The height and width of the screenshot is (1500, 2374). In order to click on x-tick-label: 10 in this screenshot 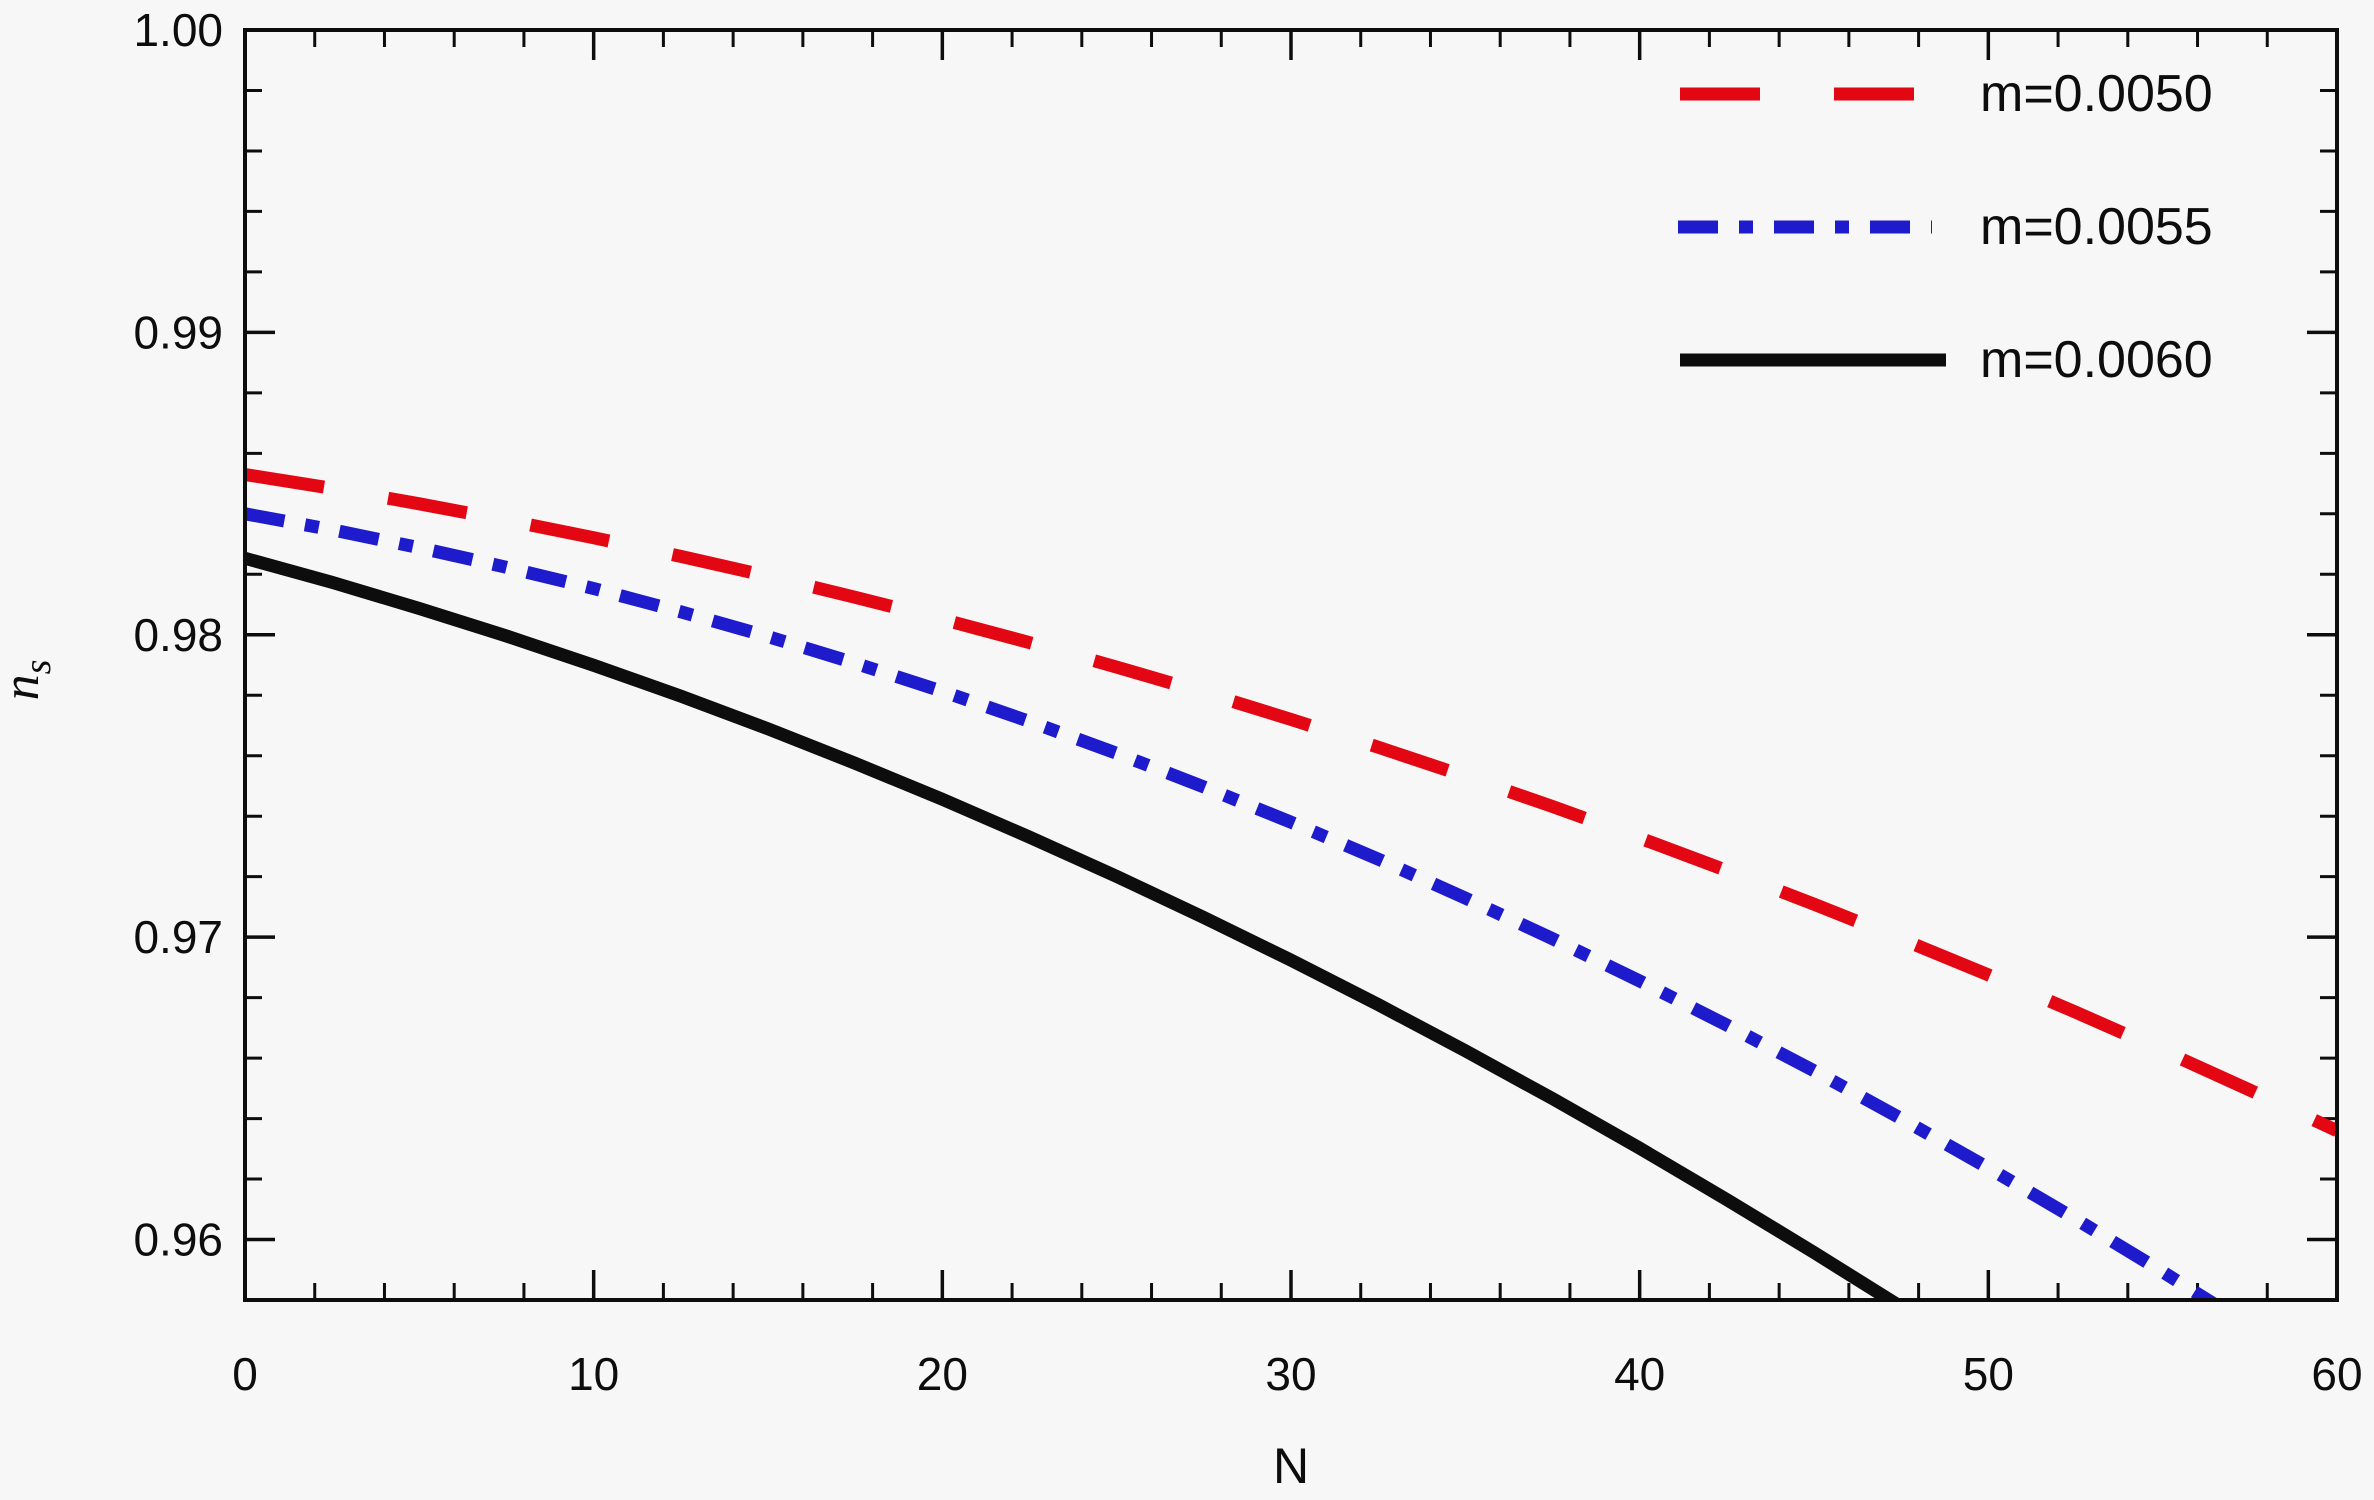, I will do `click(593, 1374)`.